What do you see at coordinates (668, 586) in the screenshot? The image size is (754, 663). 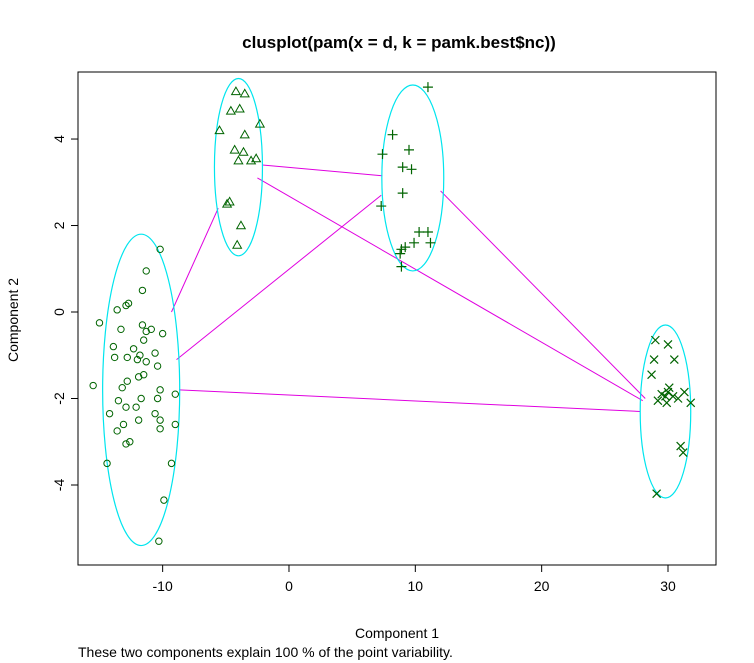 I see `x-tick-label: 30` at bounding box center [668, 586].